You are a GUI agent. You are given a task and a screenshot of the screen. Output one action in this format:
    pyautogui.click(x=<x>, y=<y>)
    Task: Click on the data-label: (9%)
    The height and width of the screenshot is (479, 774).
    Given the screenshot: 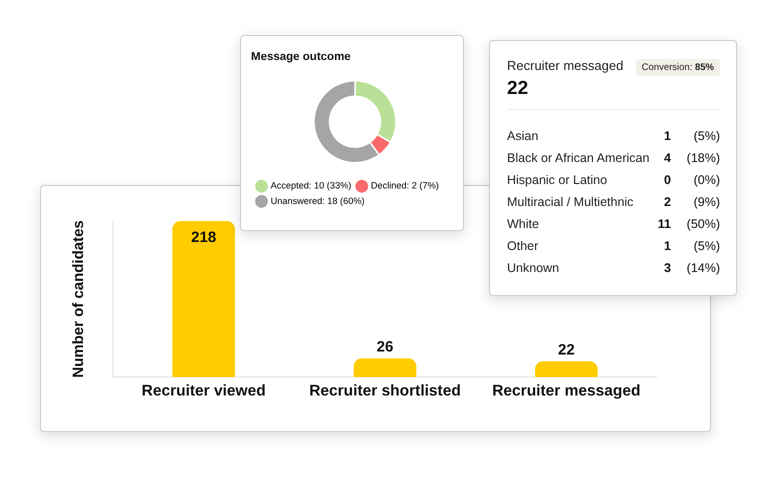 What is the action you would take?
    pyautogui.click(x=707, y=202)
    